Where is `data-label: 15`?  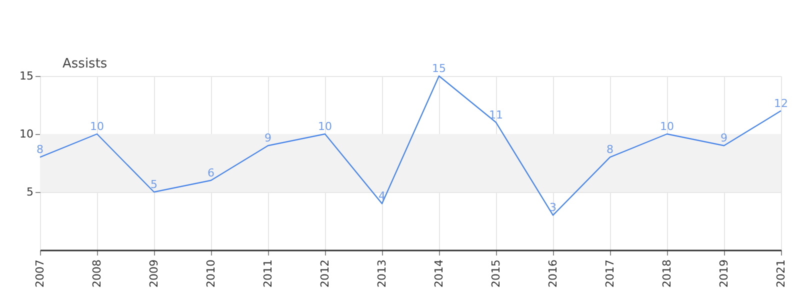 data-label: 15 is located at coordinates (439, 68).